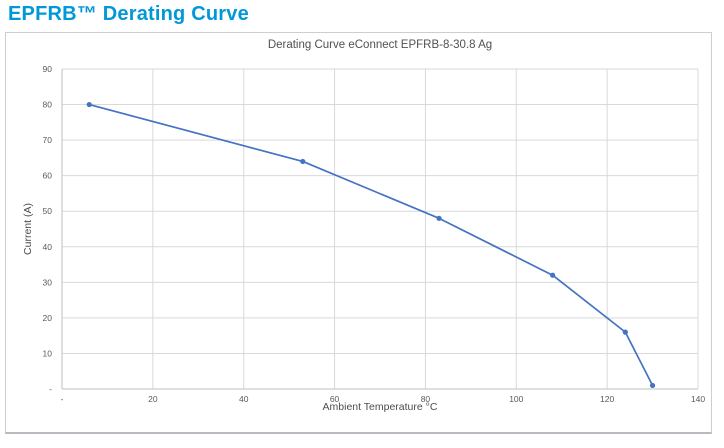 This screenshot has height=448, width=724. I want to click on x-tick-label: 140, so click(698, 399).